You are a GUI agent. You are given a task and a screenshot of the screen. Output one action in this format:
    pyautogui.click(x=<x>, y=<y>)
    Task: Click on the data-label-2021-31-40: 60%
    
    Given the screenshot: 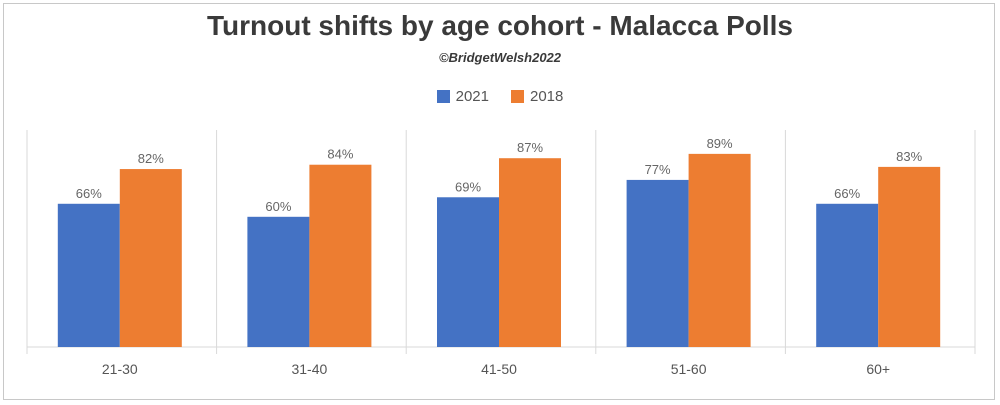 What is the action you would take?
    pyautogui.click(x=278, y=206)
    